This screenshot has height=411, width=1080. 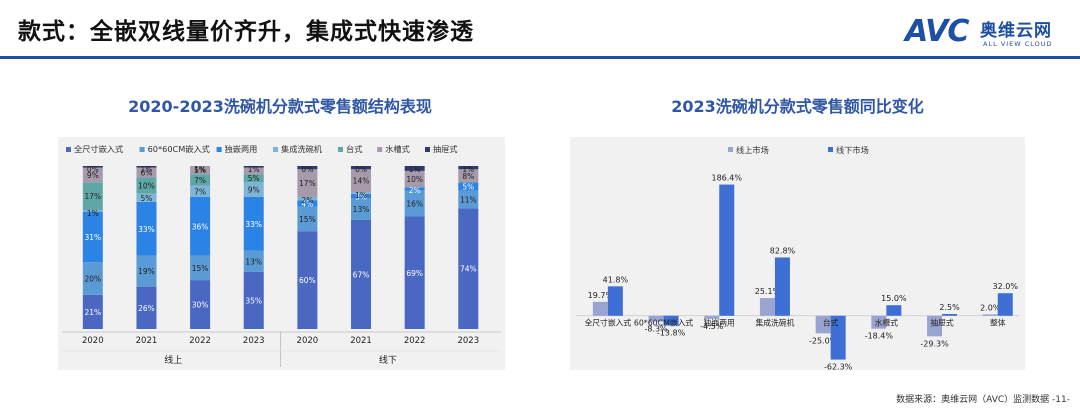 What do you see at coordinates (98, 149) in the screenshot?
I see `legend-label-0: 全尺寸嵌入式` at bounding box center [98, 149].